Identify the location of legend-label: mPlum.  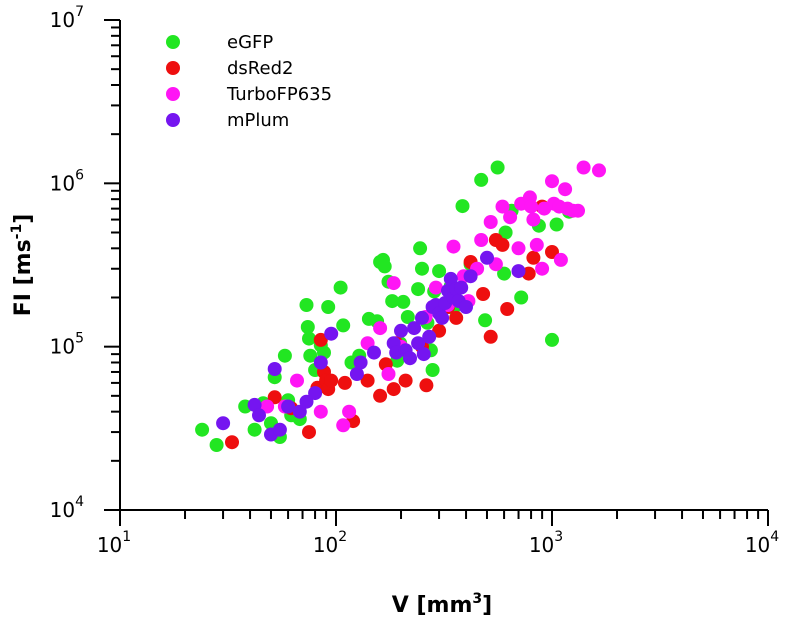
(258, 120).